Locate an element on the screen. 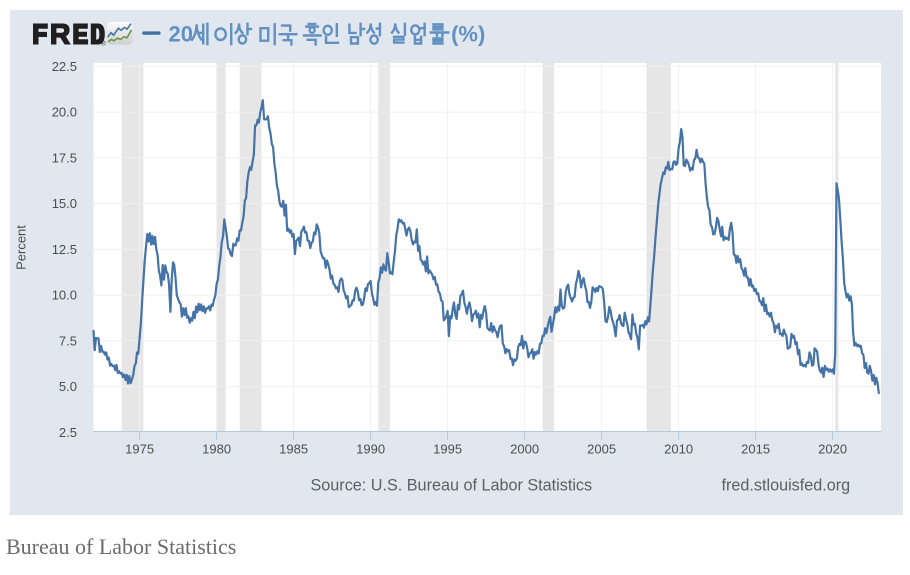  svg-text: Bureau of Labor Statistics is located at coordinates (121, 546).